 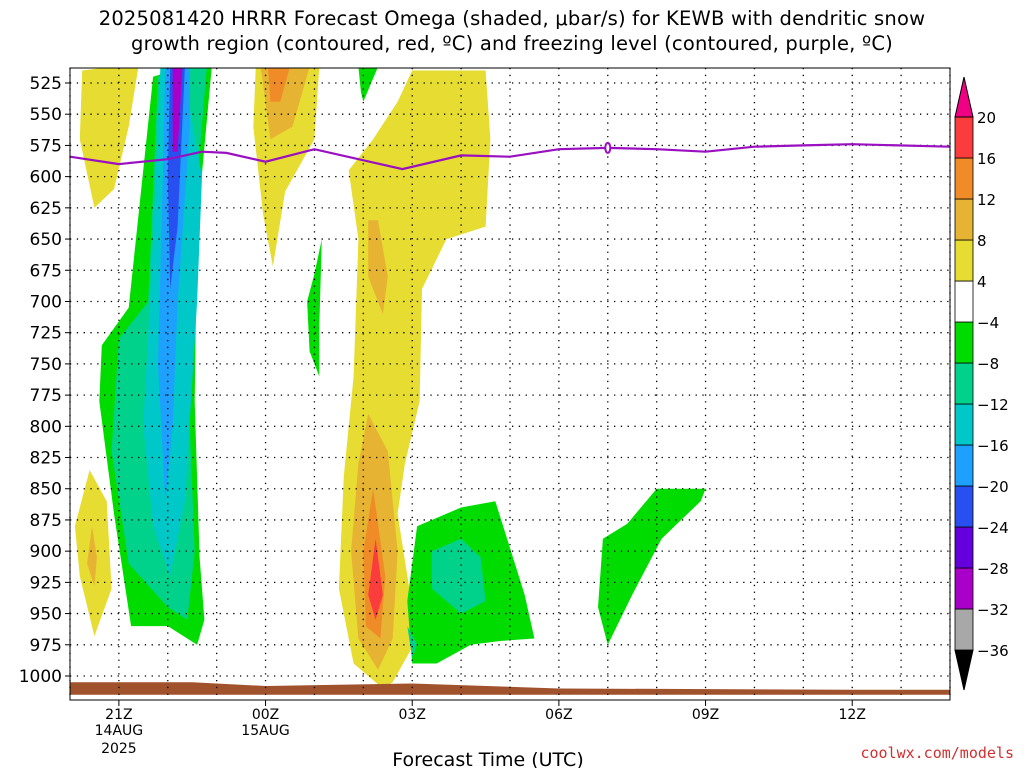 What do you see at coordinates (412, 715) in the screenshot?
I see `xtick-label-03Z: 03Z` at bounding box center [412, 715].